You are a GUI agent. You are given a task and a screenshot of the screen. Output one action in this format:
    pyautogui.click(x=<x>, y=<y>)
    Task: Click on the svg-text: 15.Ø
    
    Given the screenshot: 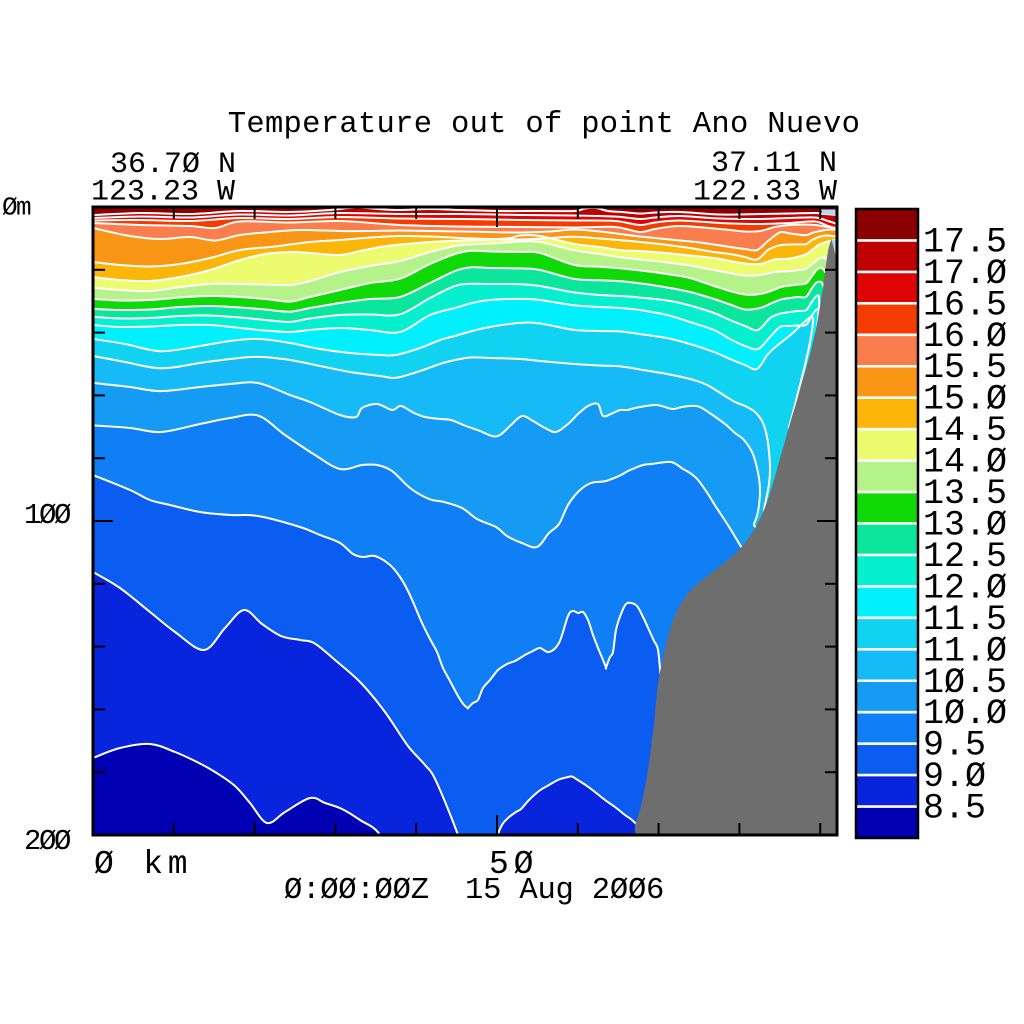 What is the action you would take?
    pyautogui.click(x=965, y=400)
    